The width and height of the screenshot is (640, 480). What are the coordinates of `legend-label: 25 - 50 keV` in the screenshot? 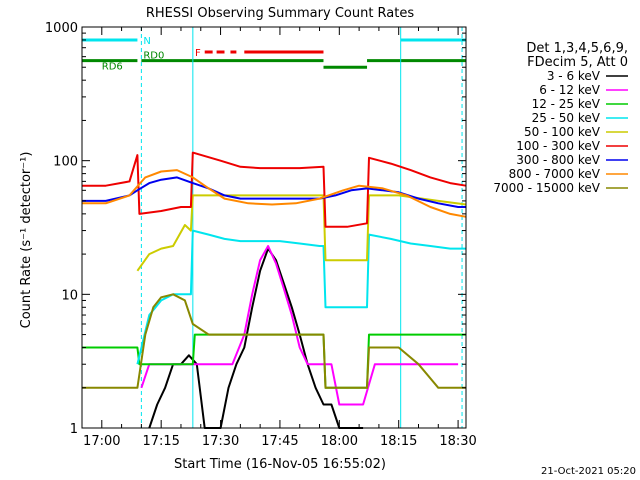 It's located at (566, 118).